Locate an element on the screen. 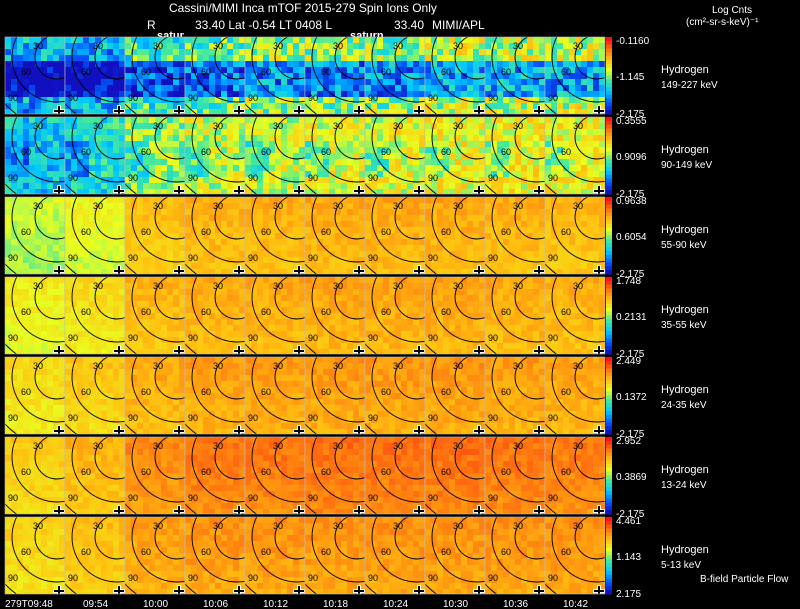 The width and height of the screenshot is (800, 609). heatmap-panel-1-5: 30 60 90 is located at coordinates (335, 155).